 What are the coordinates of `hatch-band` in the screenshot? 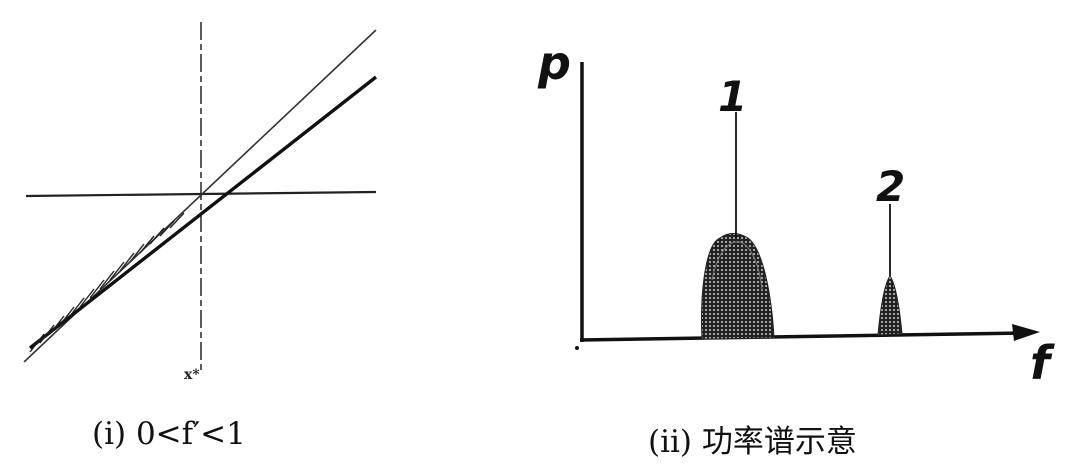 It's located at (107, 282).